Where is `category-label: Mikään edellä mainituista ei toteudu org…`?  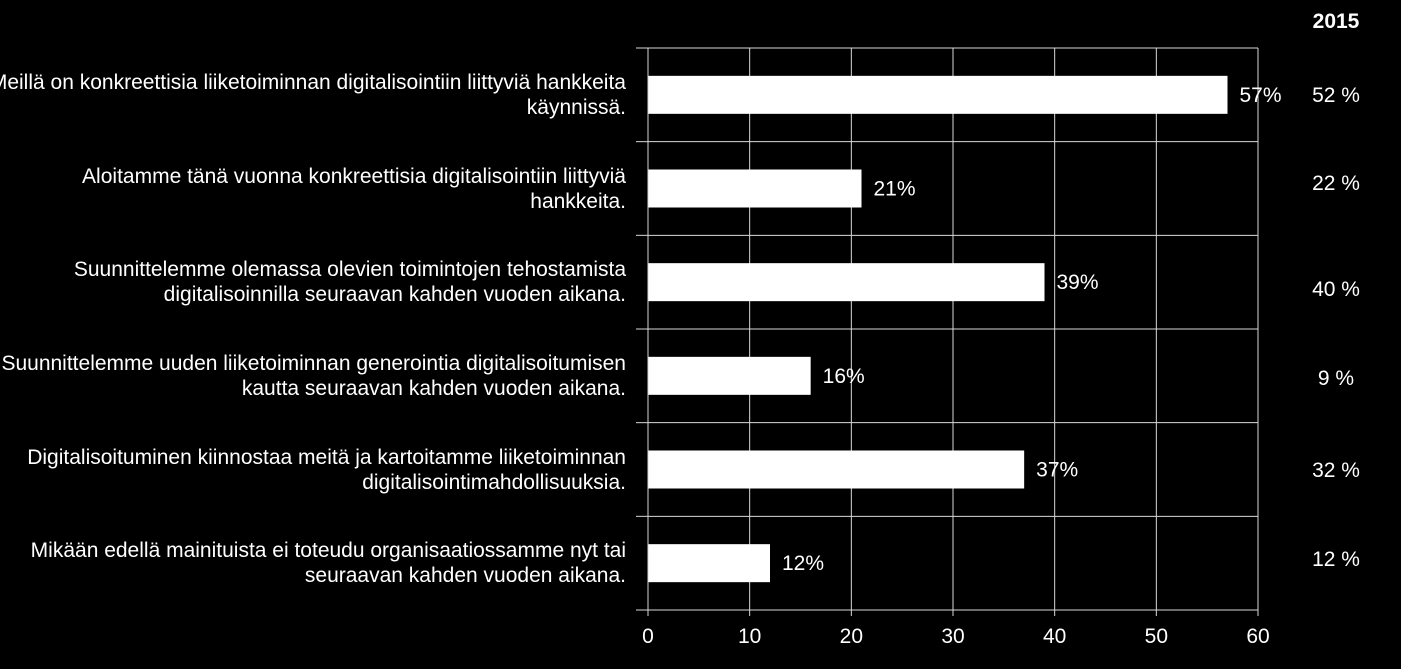 category-label: Mikään edellä mainituista ei toteudu org… is located at coordinates (328, 563).